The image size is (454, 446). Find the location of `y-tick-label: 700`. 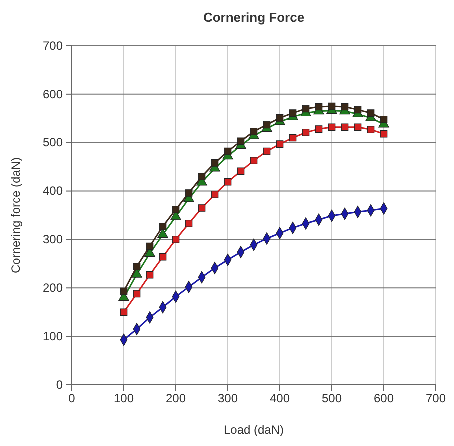

y-tick-label: 700 is located at coordinates (53, 45).